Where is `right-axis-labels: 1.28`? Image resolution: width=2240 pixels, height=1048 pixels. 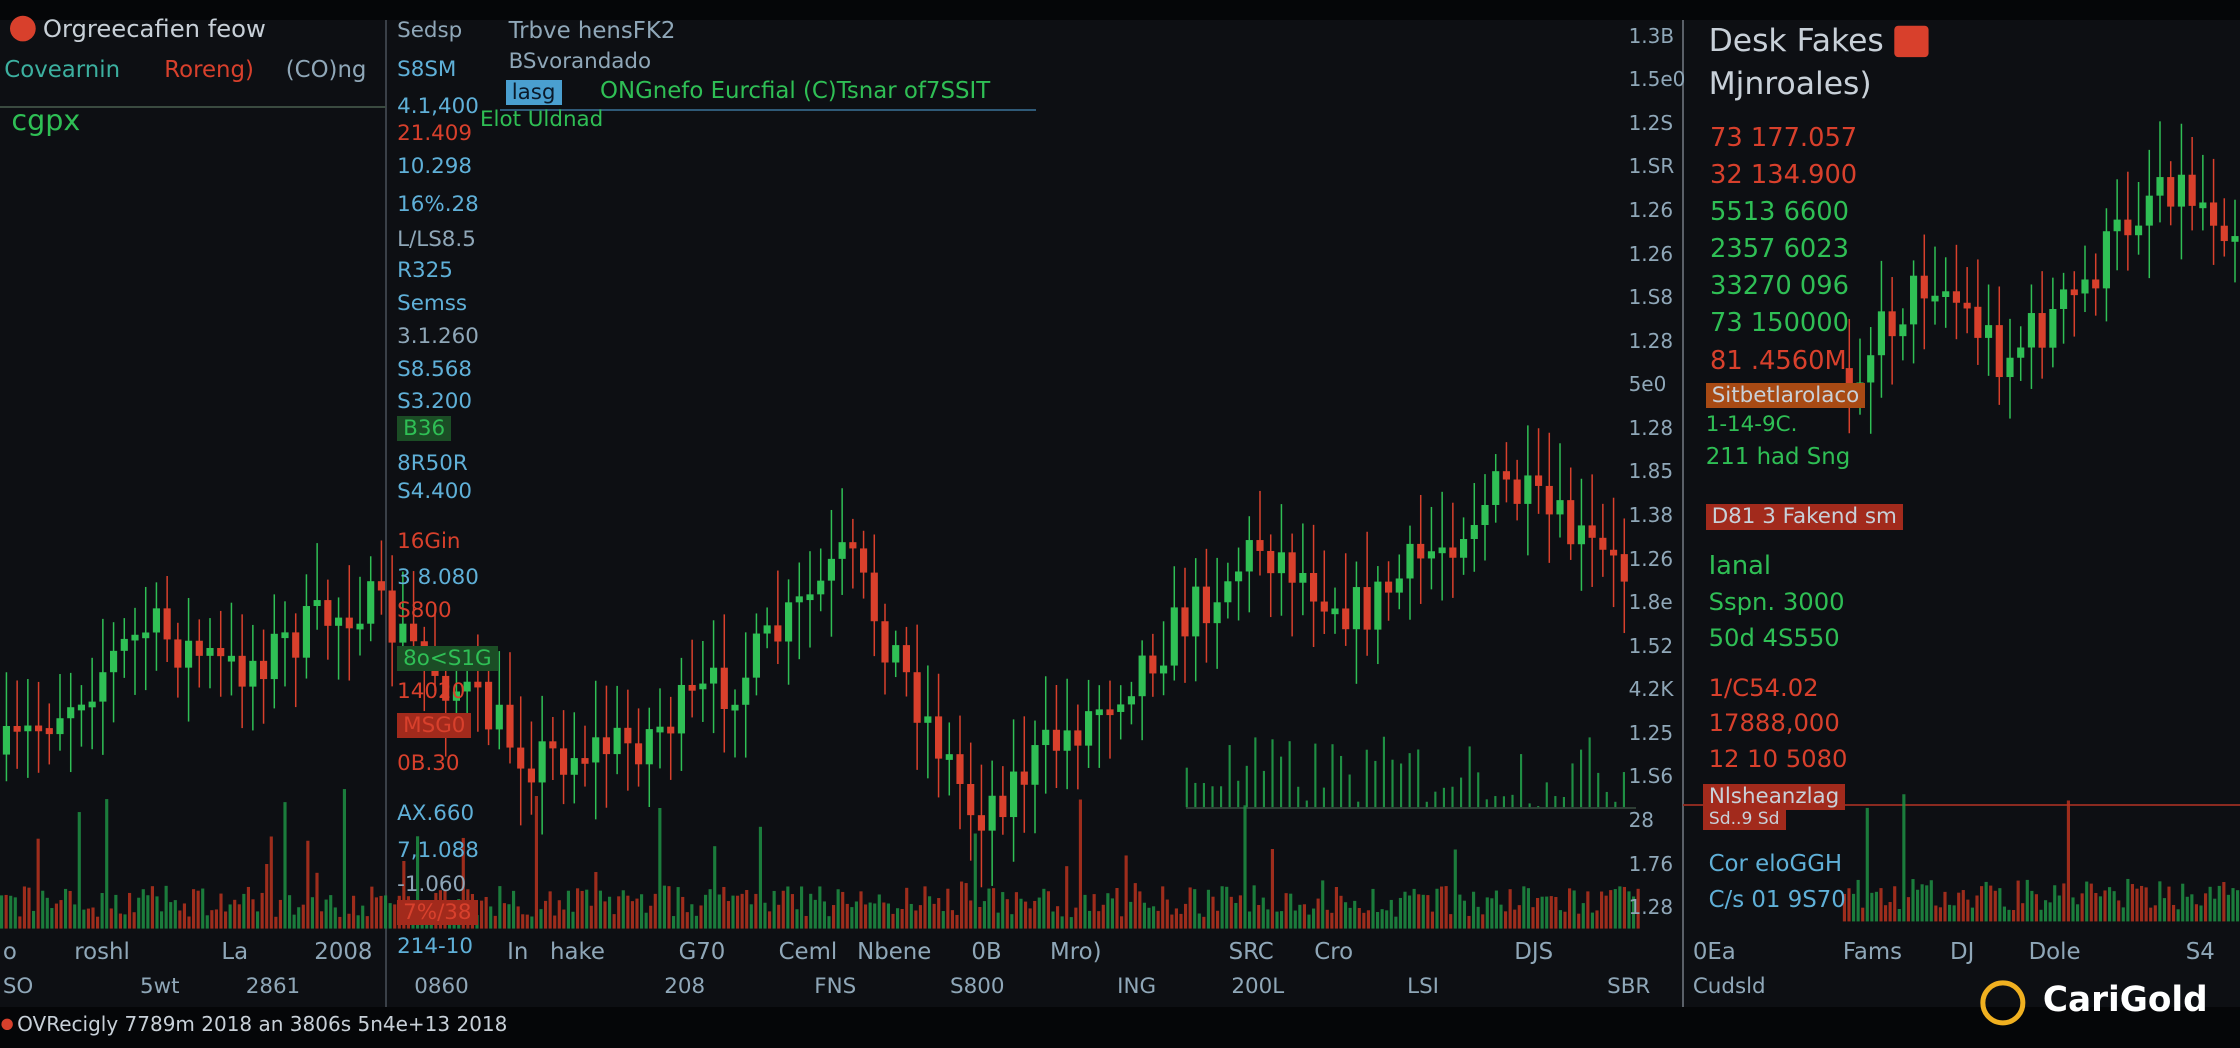
right-axis-labels: 1.28 is located at coordinates (1651, 427).